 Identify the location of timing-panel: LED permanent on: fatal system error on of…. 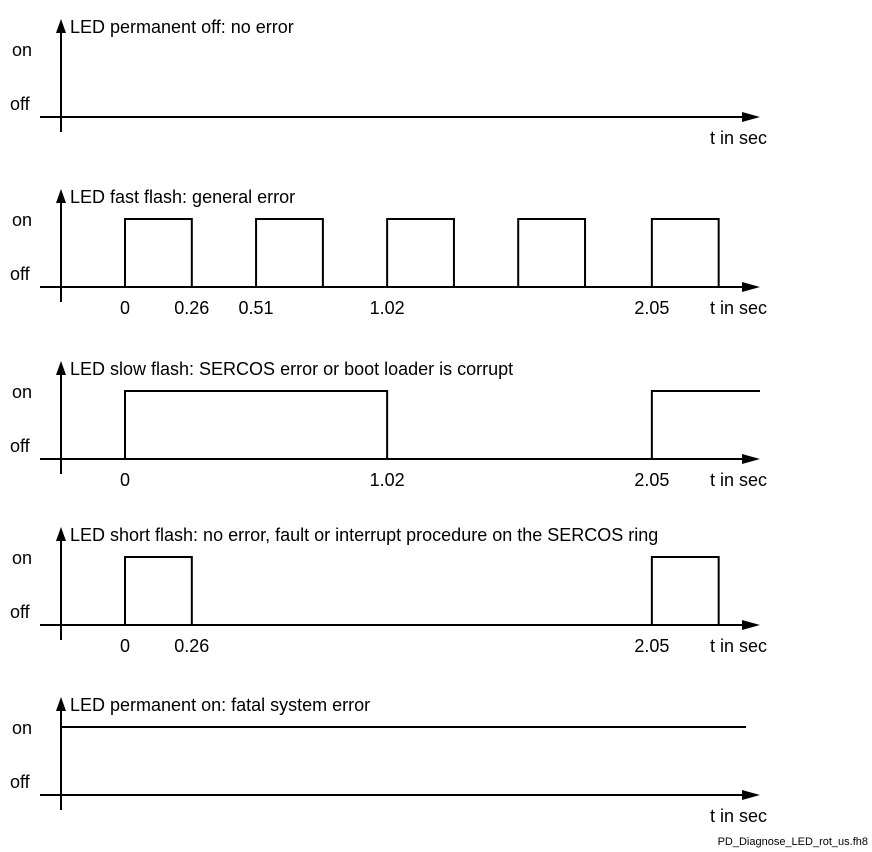
(388, 760).